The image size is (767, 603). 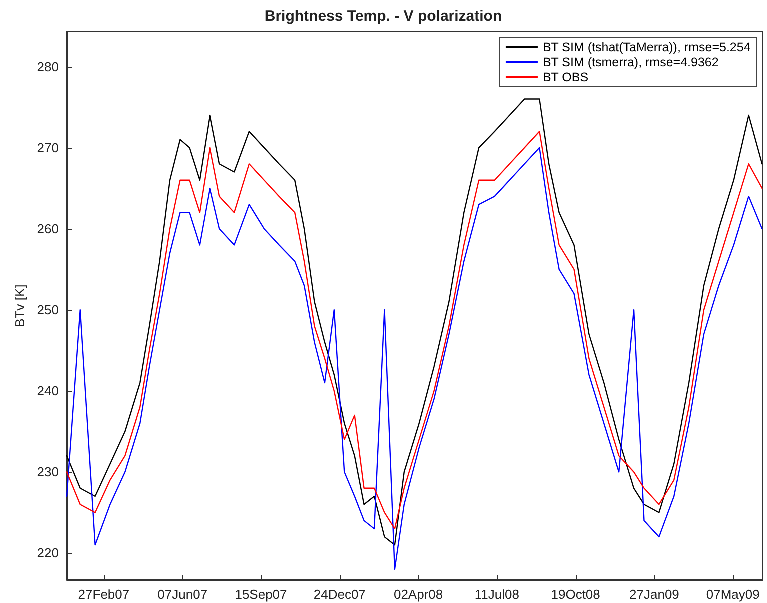 I want to click on y-tick-label: 270, so click(x=48, y=148).